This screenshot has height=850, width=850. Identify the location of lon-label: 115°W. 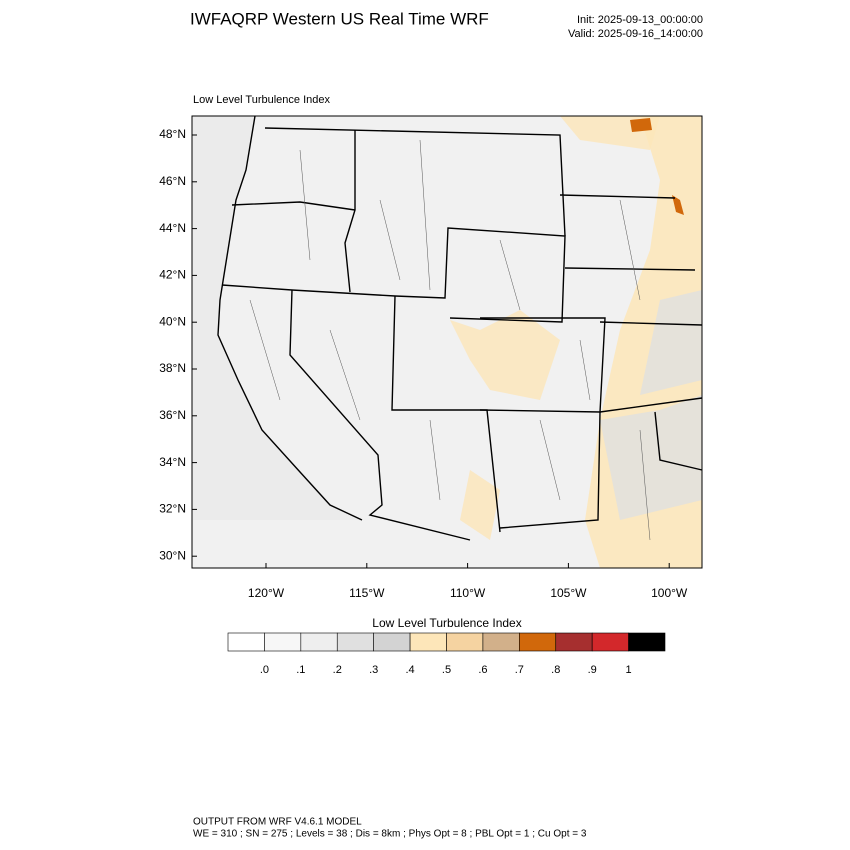
(367, 593).